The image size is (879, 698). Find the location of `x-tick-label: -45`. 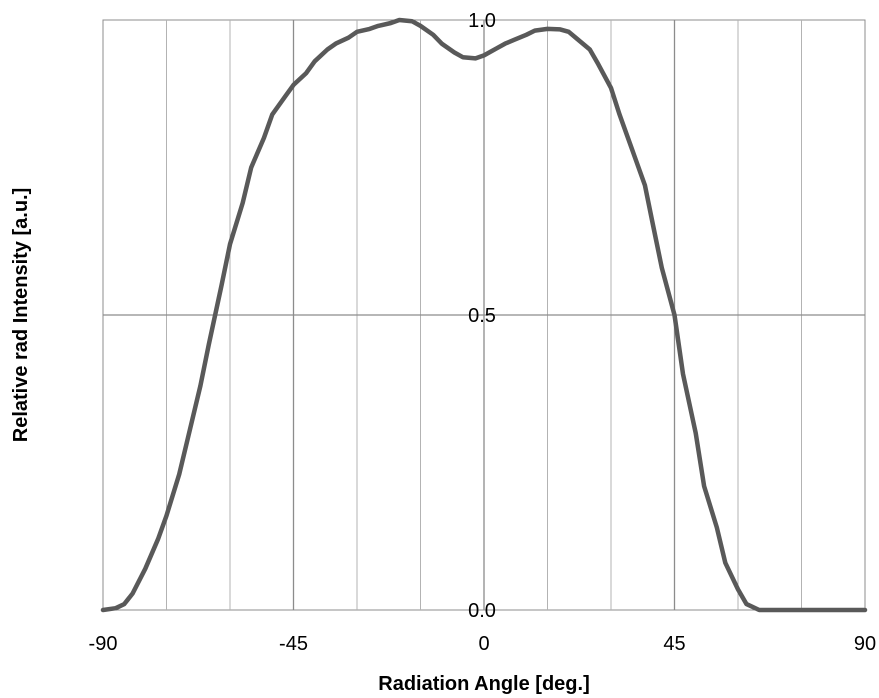

x-tick-label: -45 is located at coordinates (293, 644).